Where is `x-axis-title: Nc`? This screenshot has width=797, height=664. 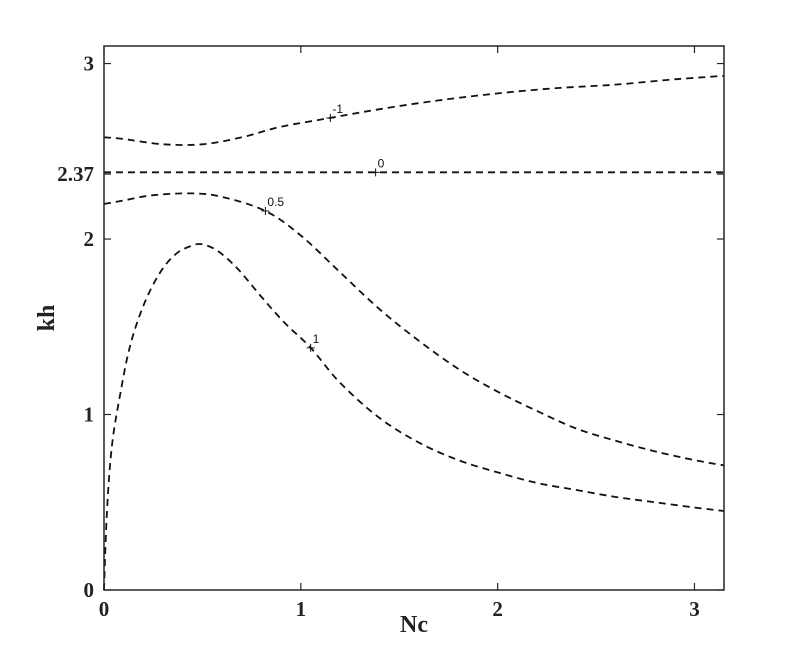
x-axis-title: Nc is located at coordinates (414, 625).